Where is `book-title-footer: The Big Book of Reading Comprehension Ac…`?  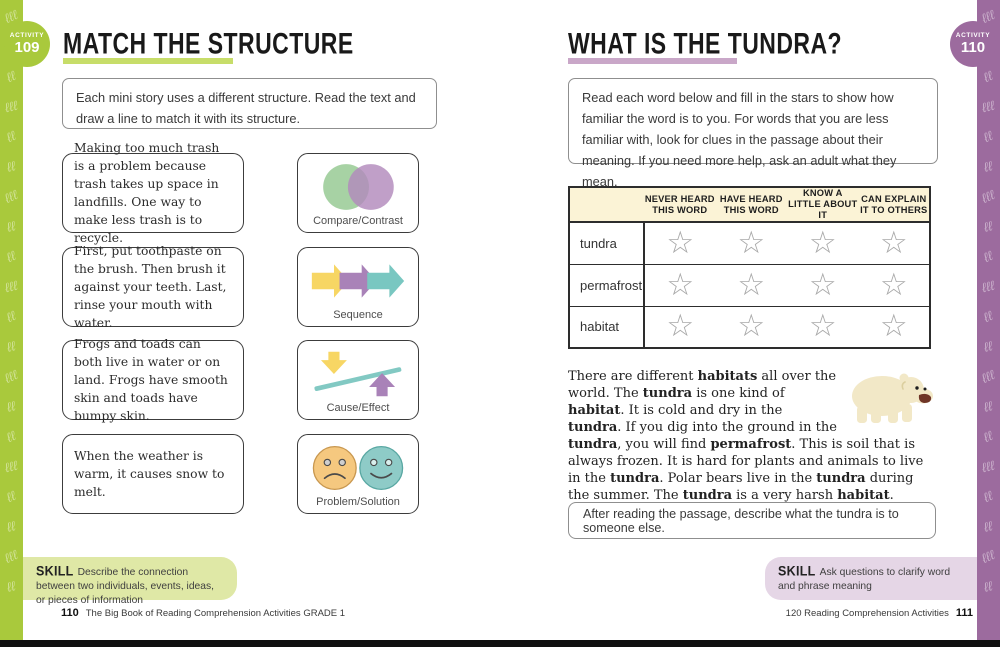
book-title-footer: The Big Book of Reading Comprehension Ac… is located at coordinates (215, 613).